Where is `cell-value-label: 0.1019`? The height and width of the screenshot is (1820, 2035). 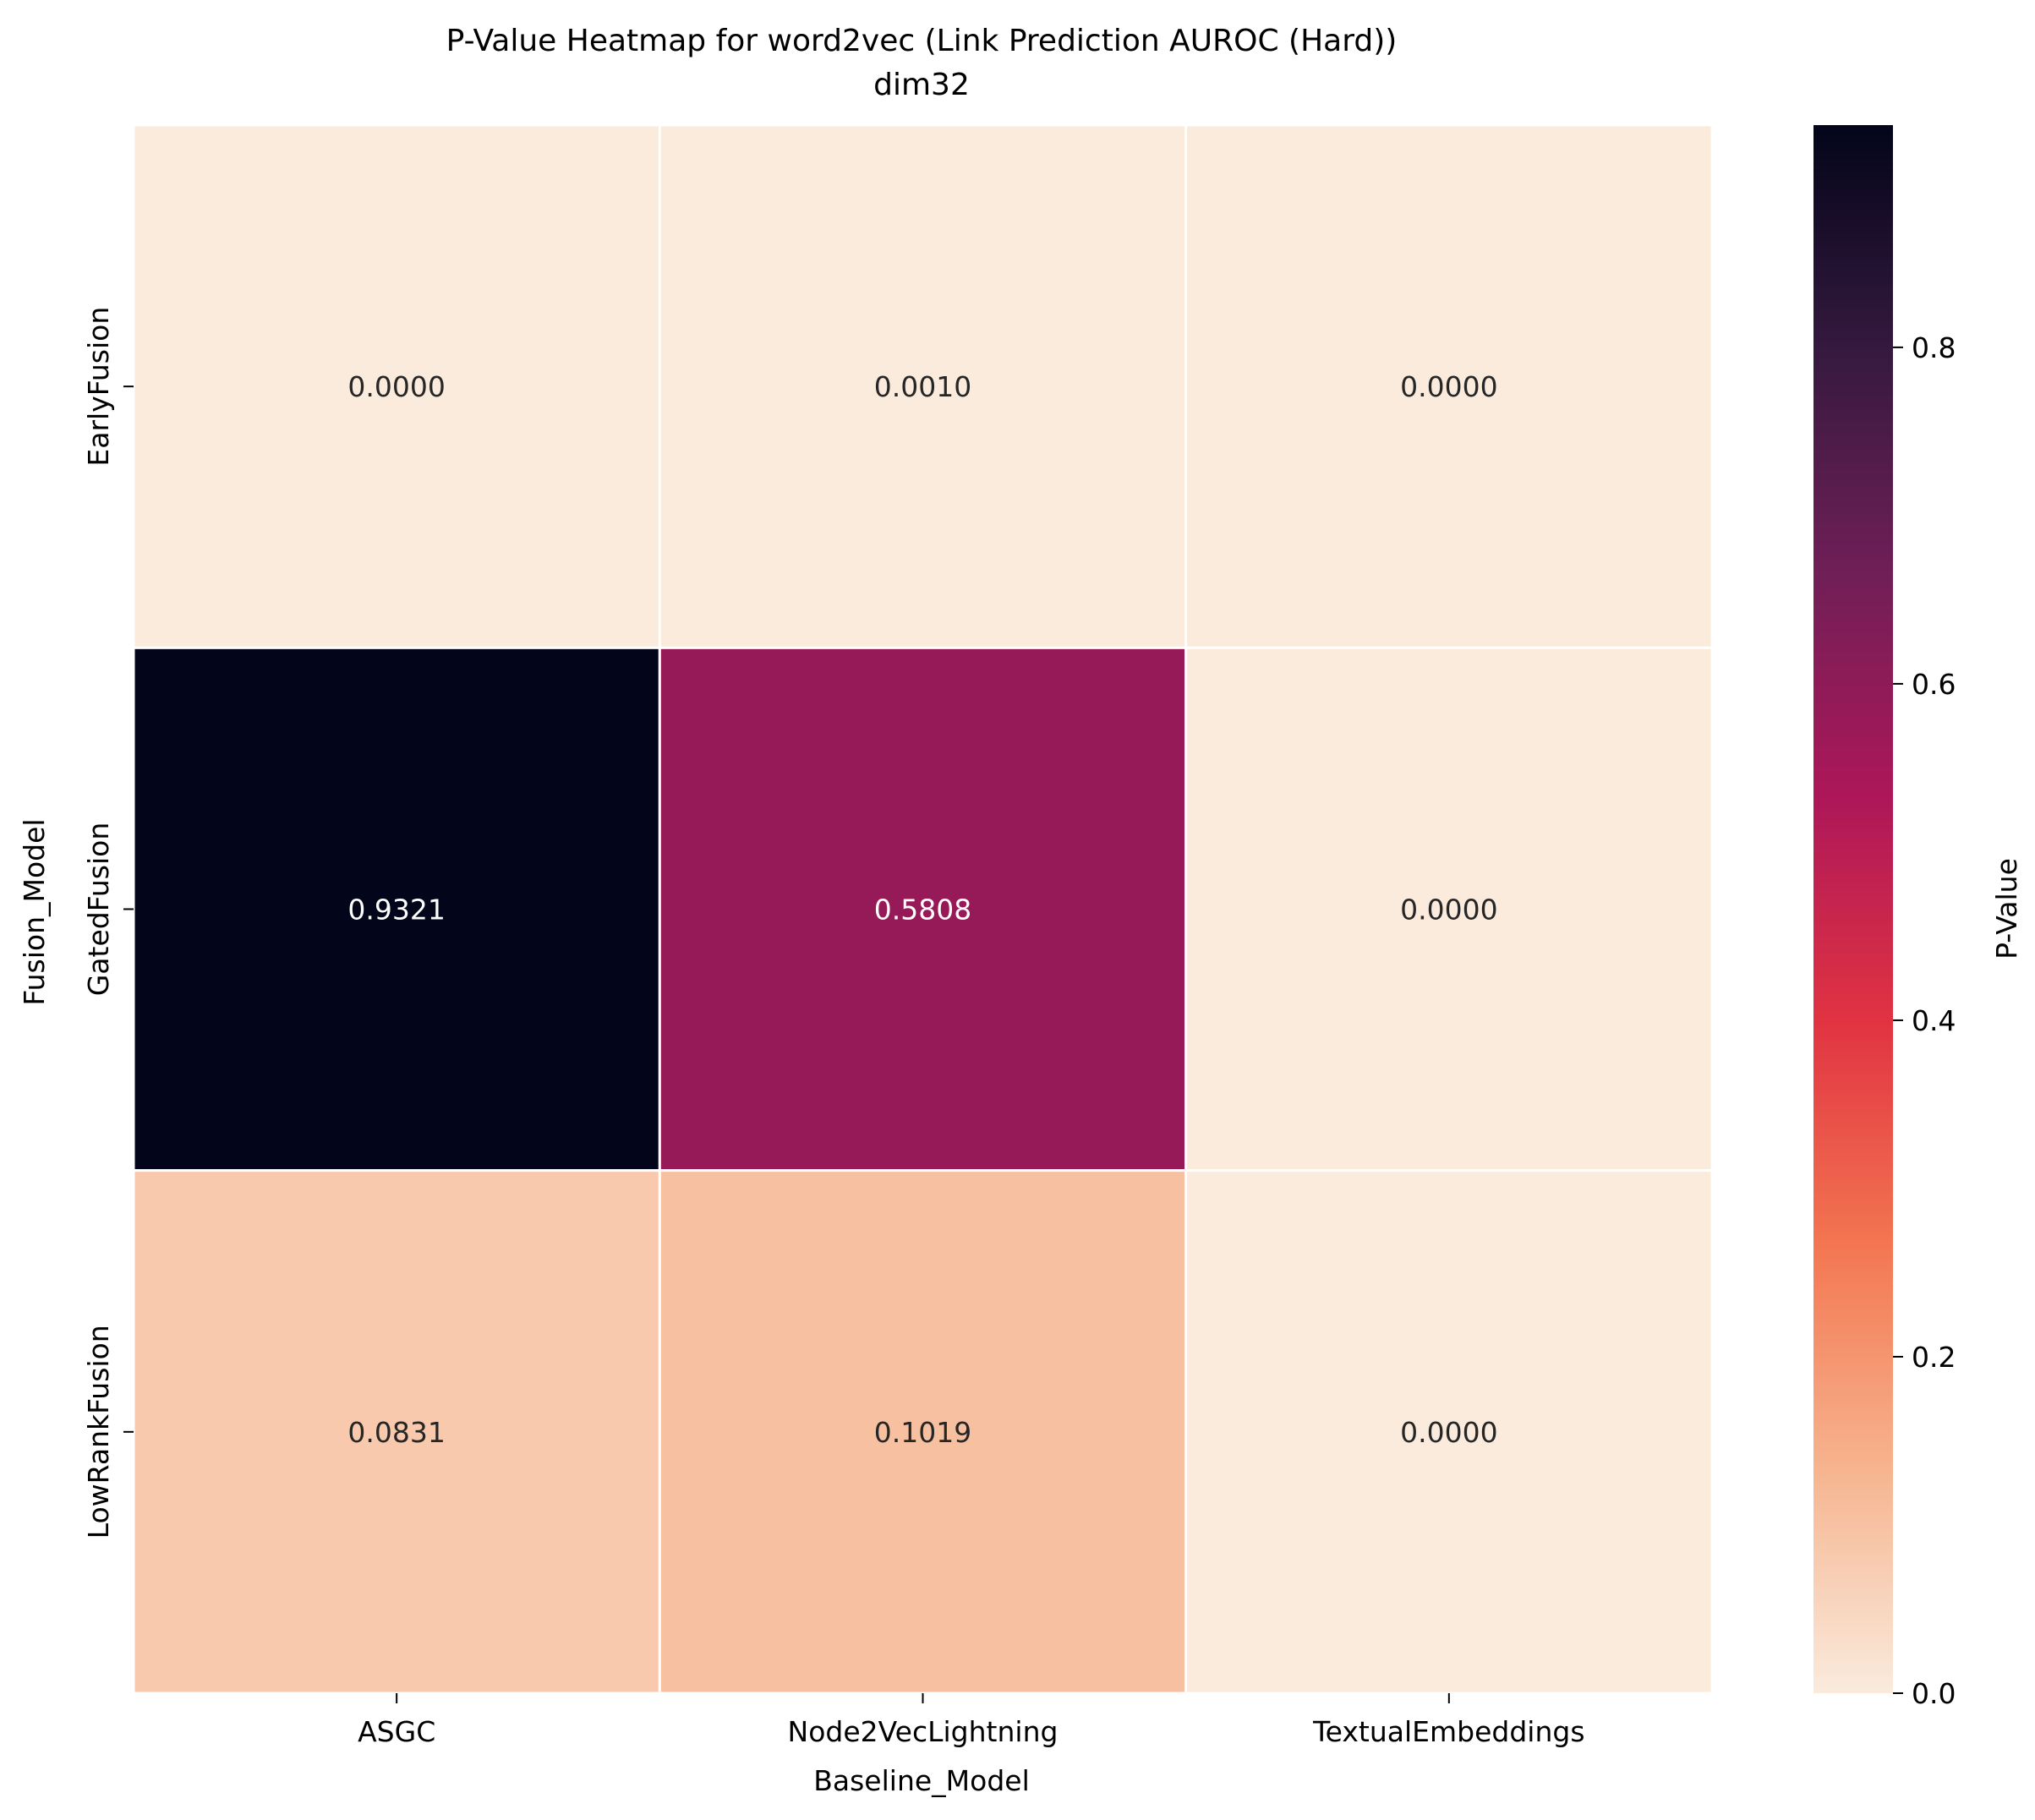
cell-value-label: 0.1019 is located at coordinates (923, 1432).